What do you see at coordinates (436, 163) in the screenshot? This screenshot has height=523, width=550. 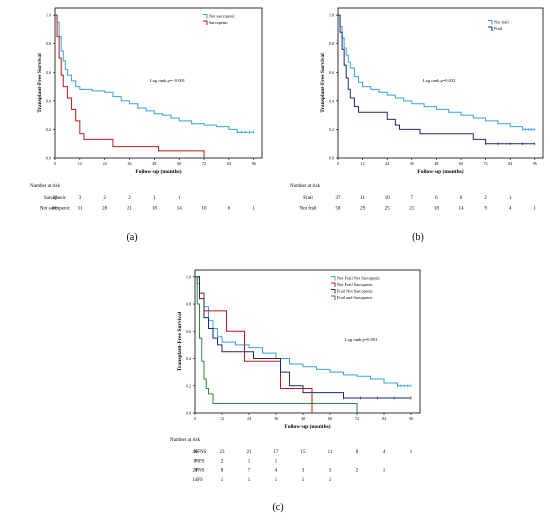 I see `chart1-x-tick-label: 48` at bounding box center [436, 163].